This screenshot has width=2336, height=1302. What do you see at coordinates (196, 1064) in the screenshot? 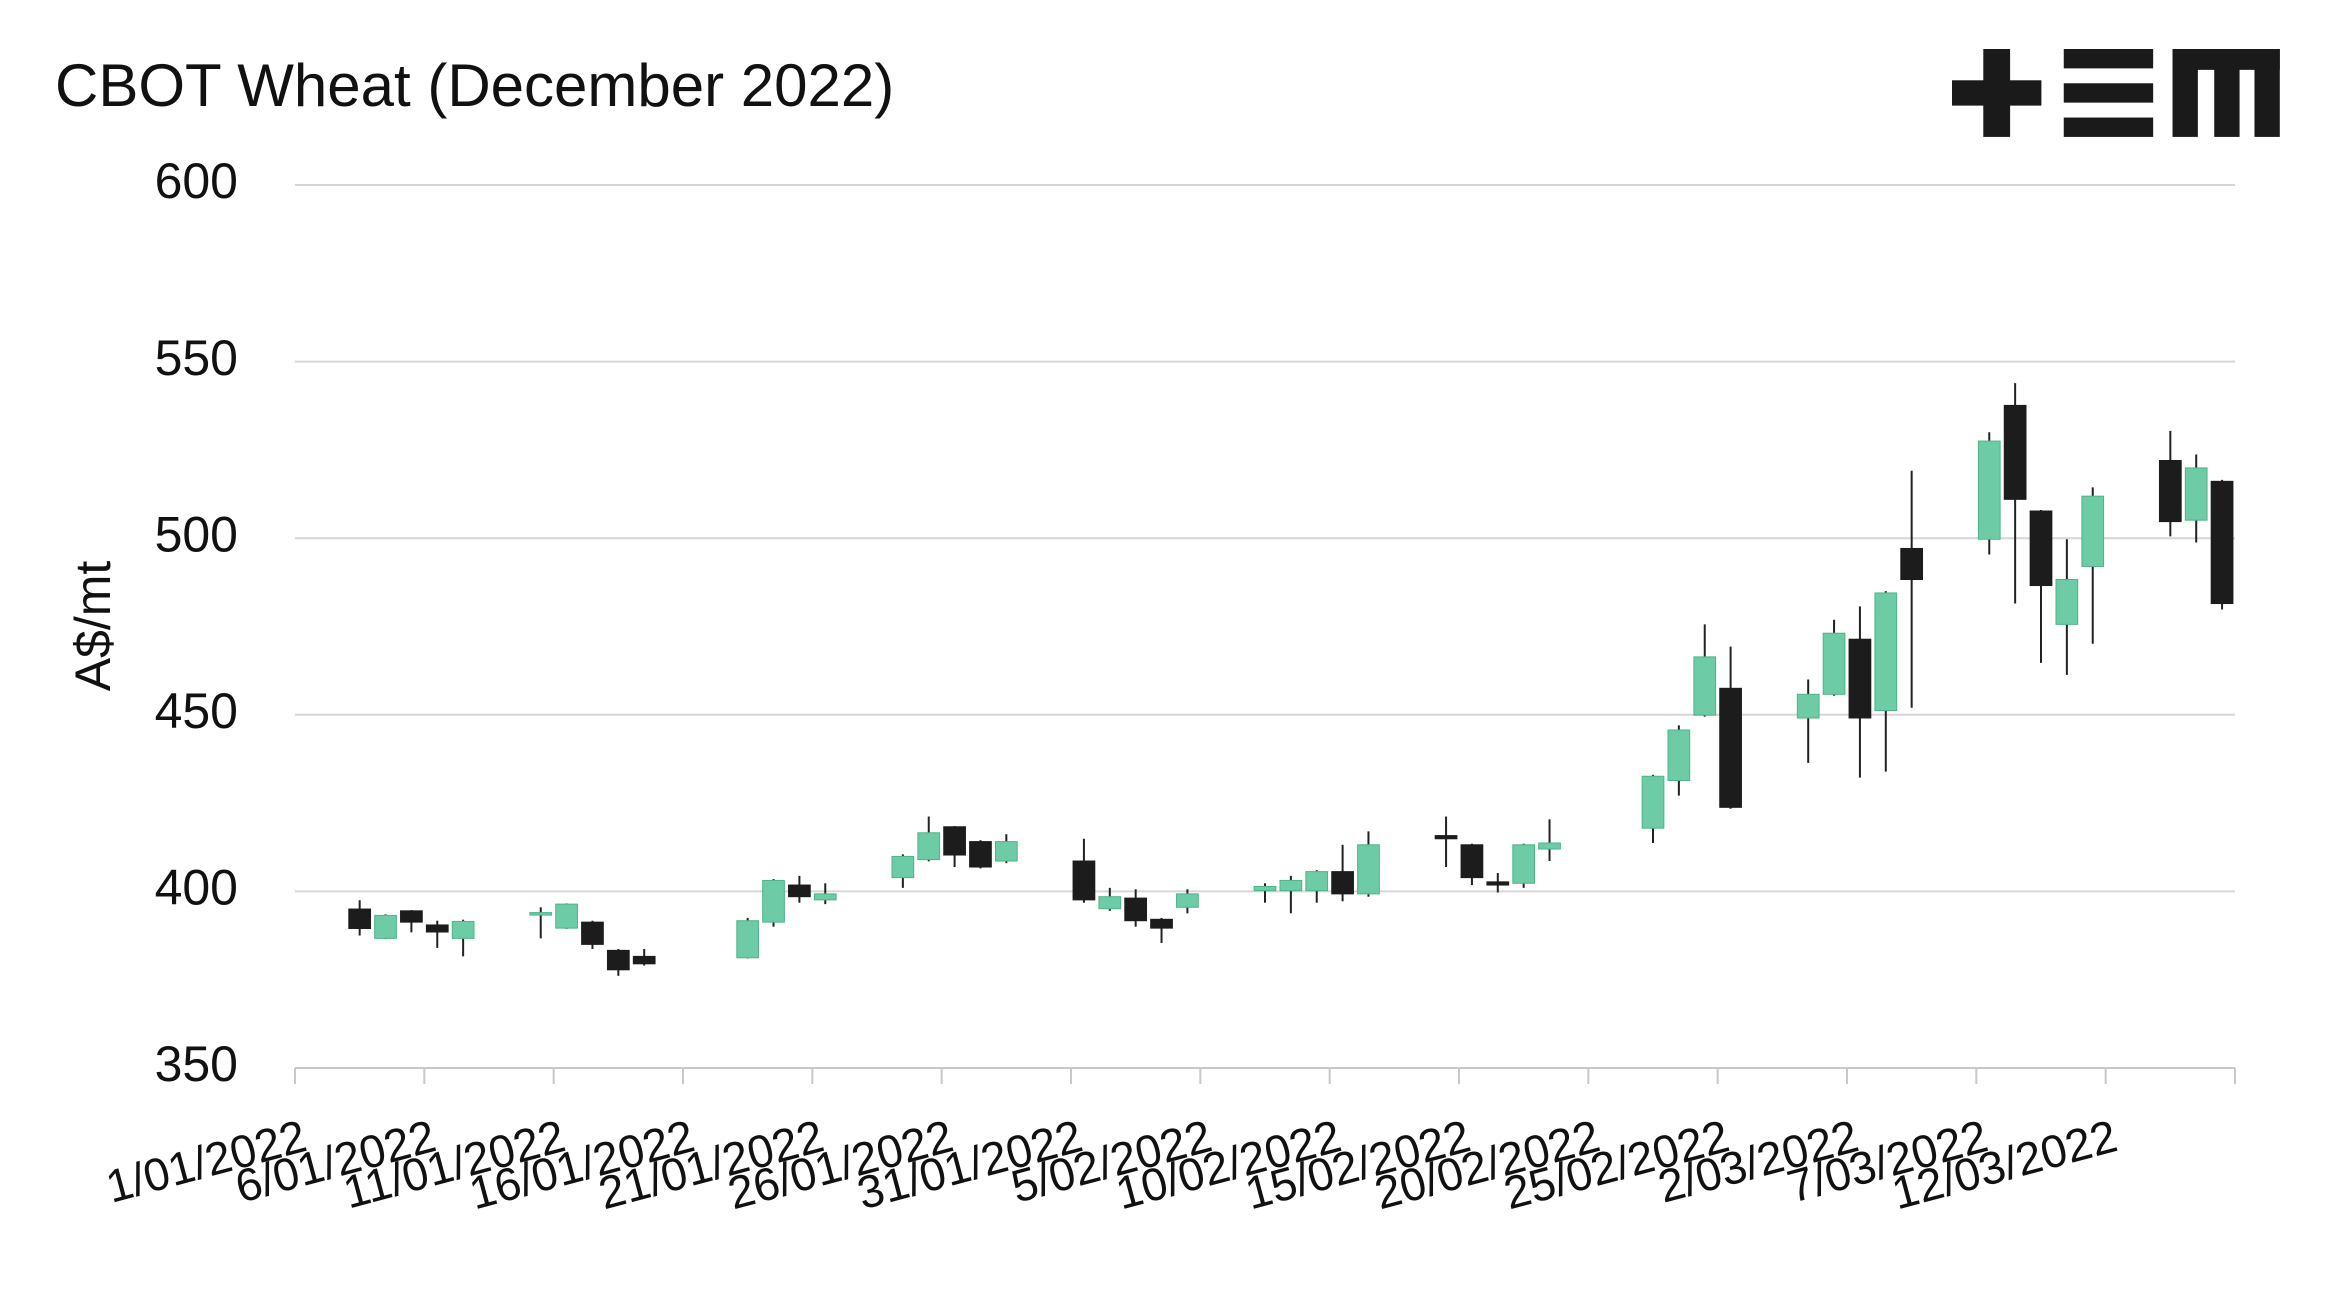
I see `y-tick-label: 350` at bounding box center [196, 1064].